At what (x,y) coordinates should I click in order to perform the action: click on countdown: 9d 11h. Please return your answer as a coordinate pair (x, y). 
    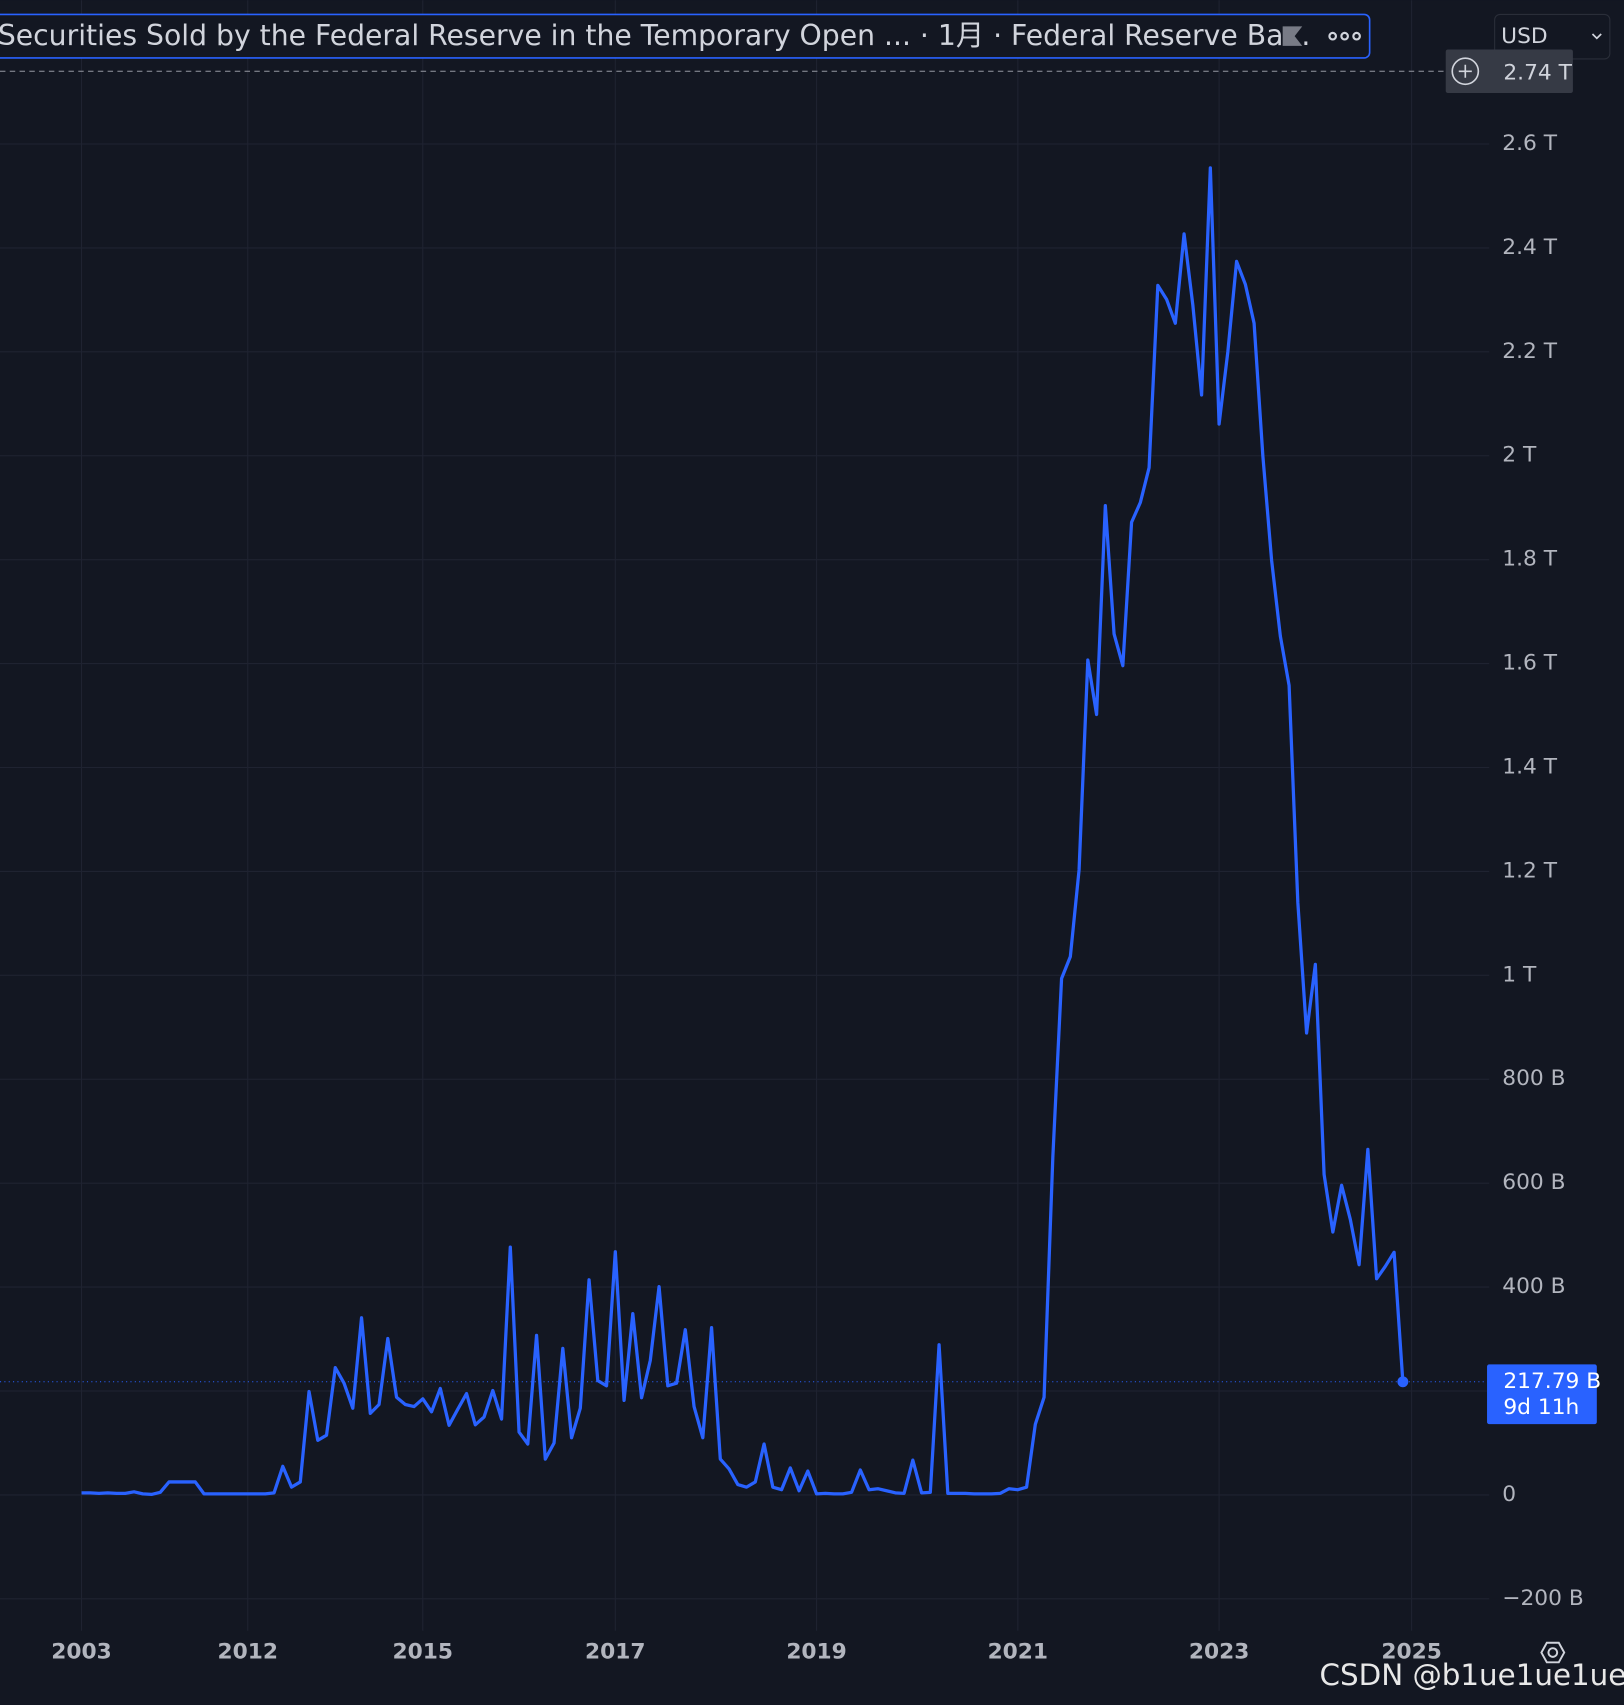
    Looking at the image, I should click on (1541, 1407).